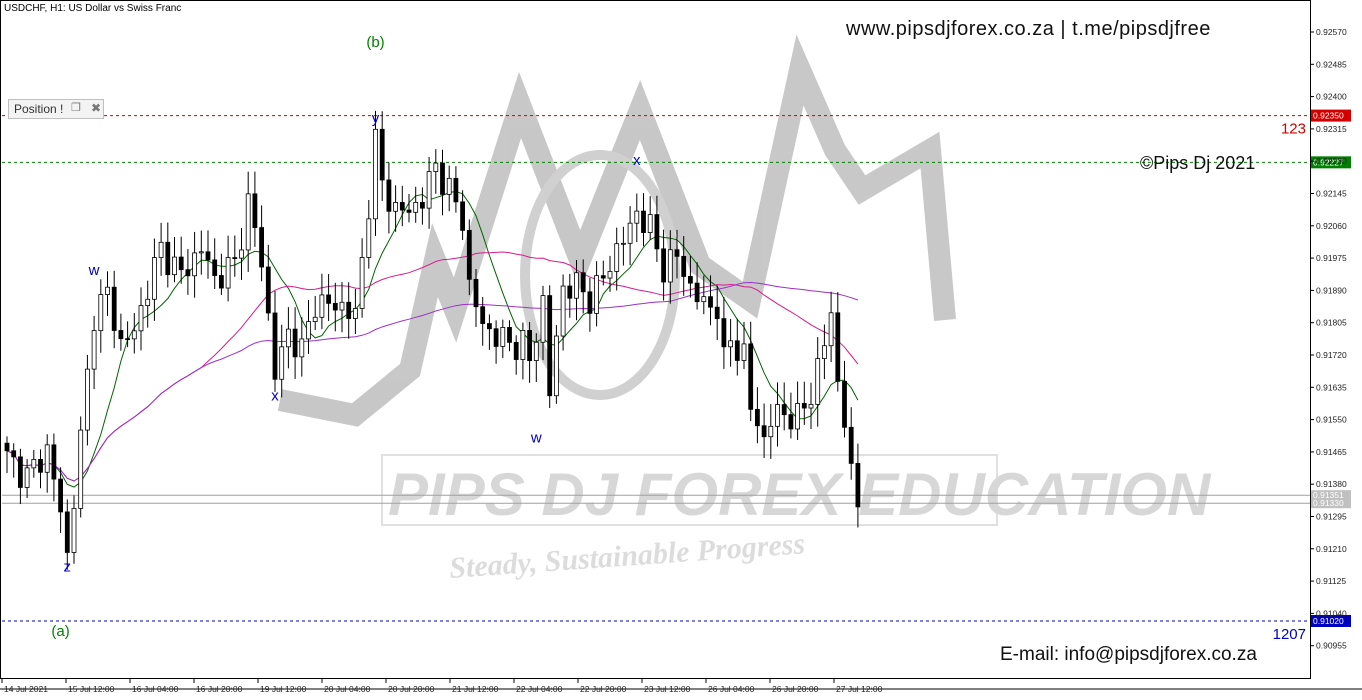 Image resolution: width=1362 pixels, height=700 pixels. I want to click on wave-label: (b), so click(375, 42).